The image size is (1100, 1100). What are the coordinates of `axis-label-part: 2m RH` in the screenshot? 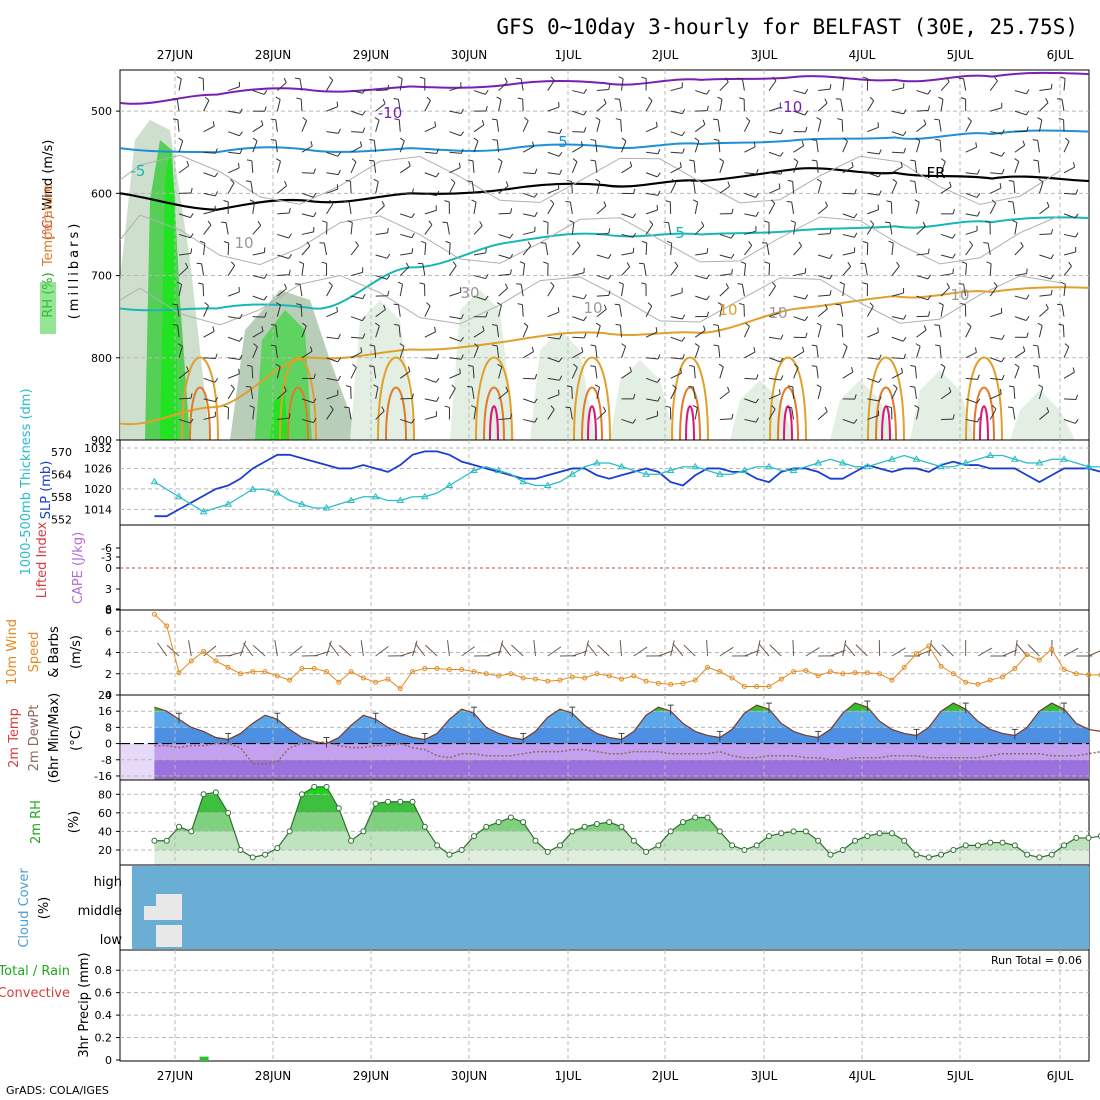 It's located at (36, 822).